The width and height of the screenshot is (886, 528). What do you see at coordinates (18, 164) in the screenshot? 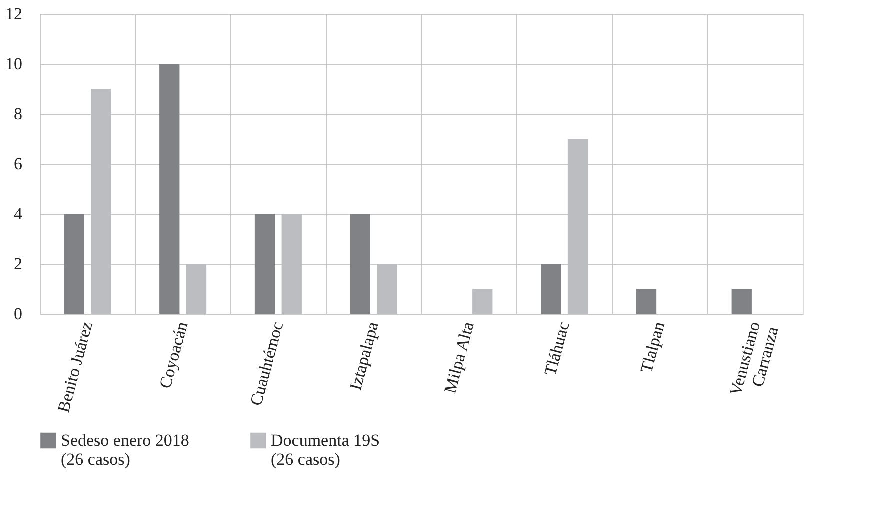
I see `y-tick-label: 6` at bounding box center [18, 164].